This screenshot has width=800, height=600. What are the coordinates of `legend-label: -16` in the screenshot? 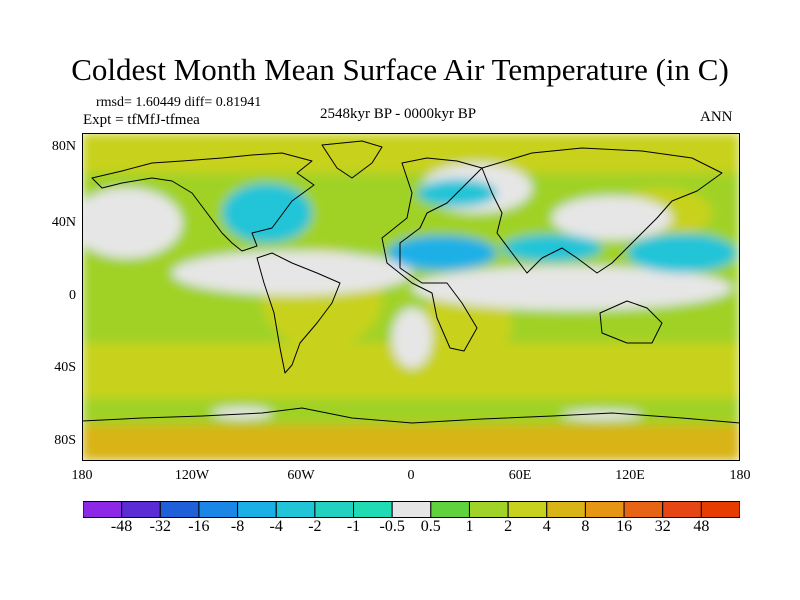 It's located at (199, 526).